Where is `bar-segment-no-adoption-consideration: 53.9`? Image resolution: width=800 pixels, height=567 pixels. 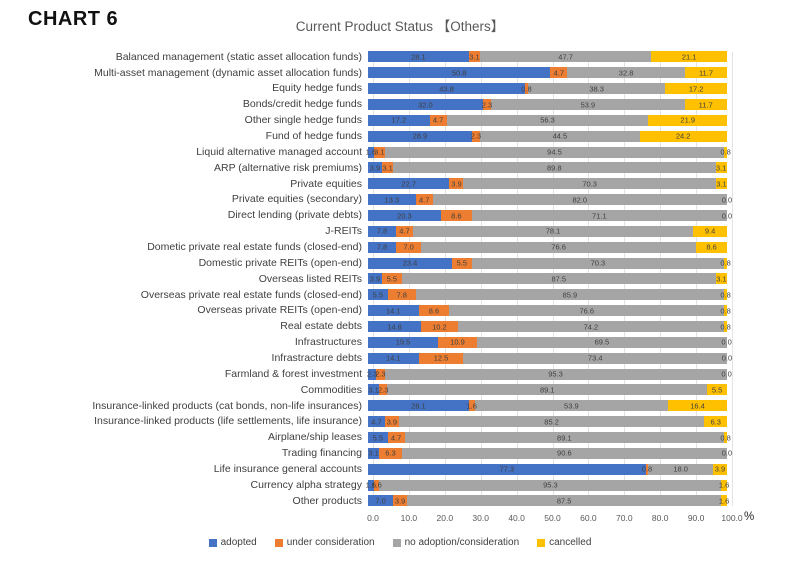 bar-segment-no-adoption-consideration: 53.9 is located at coordinates (588, 104).